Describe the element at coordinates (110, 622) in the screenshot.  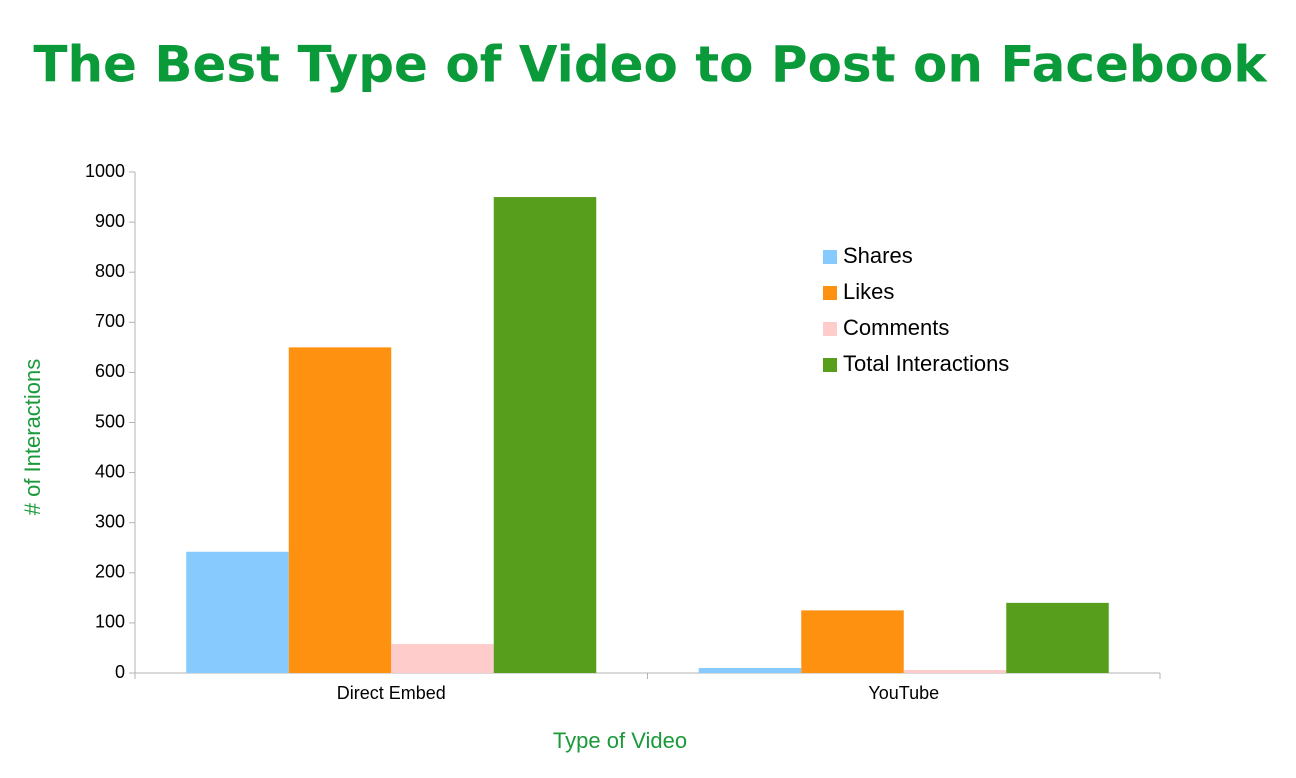
I see `y-tick-label: 100` at that location.